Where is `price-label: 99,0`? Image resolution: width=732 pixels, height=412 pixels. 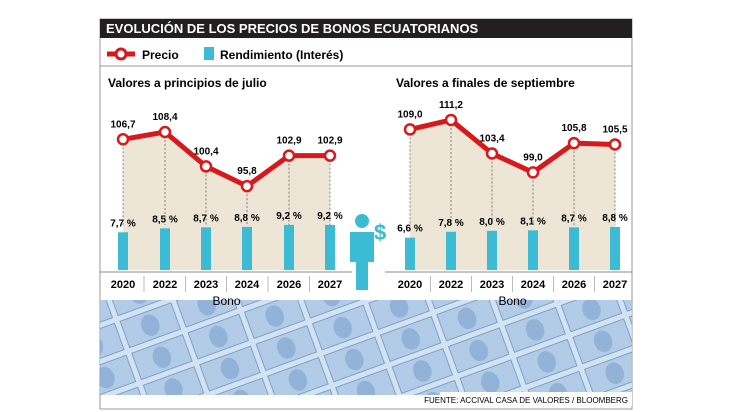
price-label: 99,0 is located at coordinates (533, 157).